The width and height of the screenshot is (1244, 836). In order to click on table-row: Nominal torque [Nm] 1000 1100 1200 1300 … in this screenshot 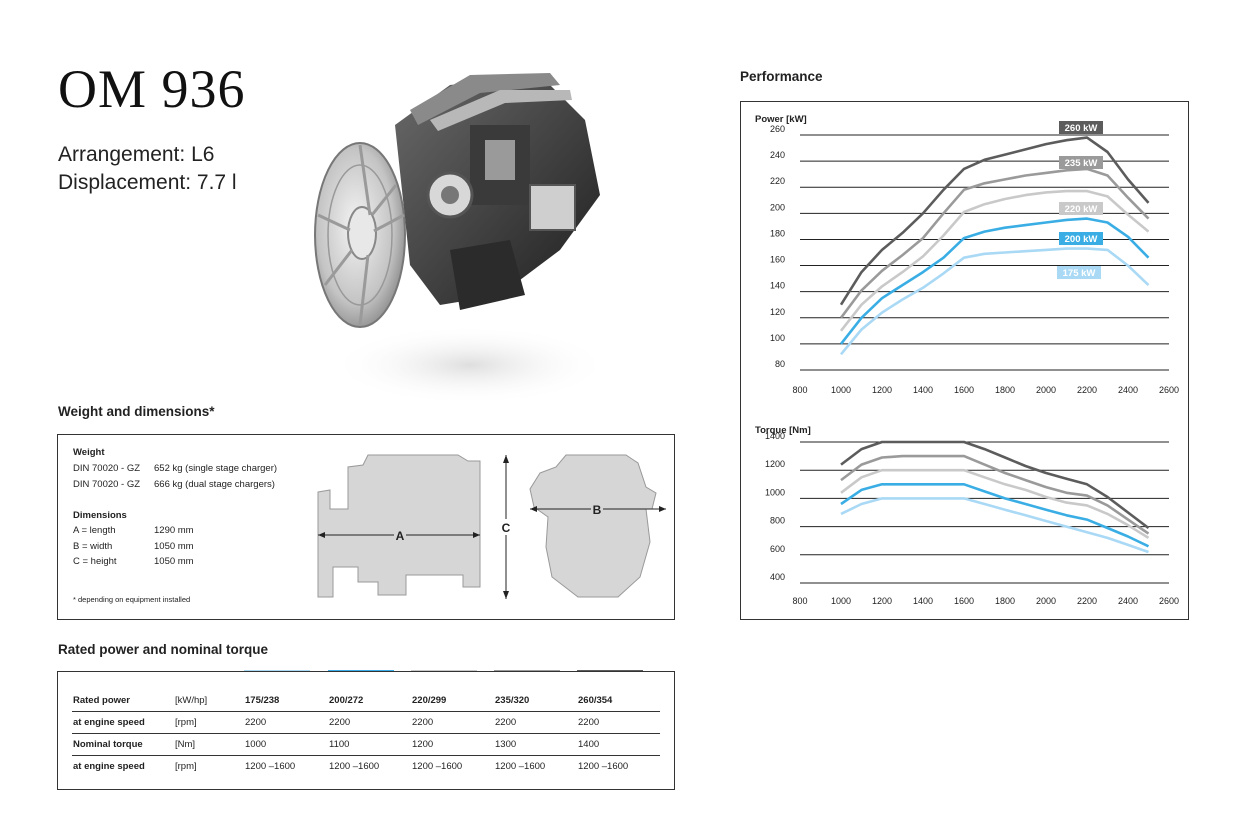, I will do `click(366, 744)`.